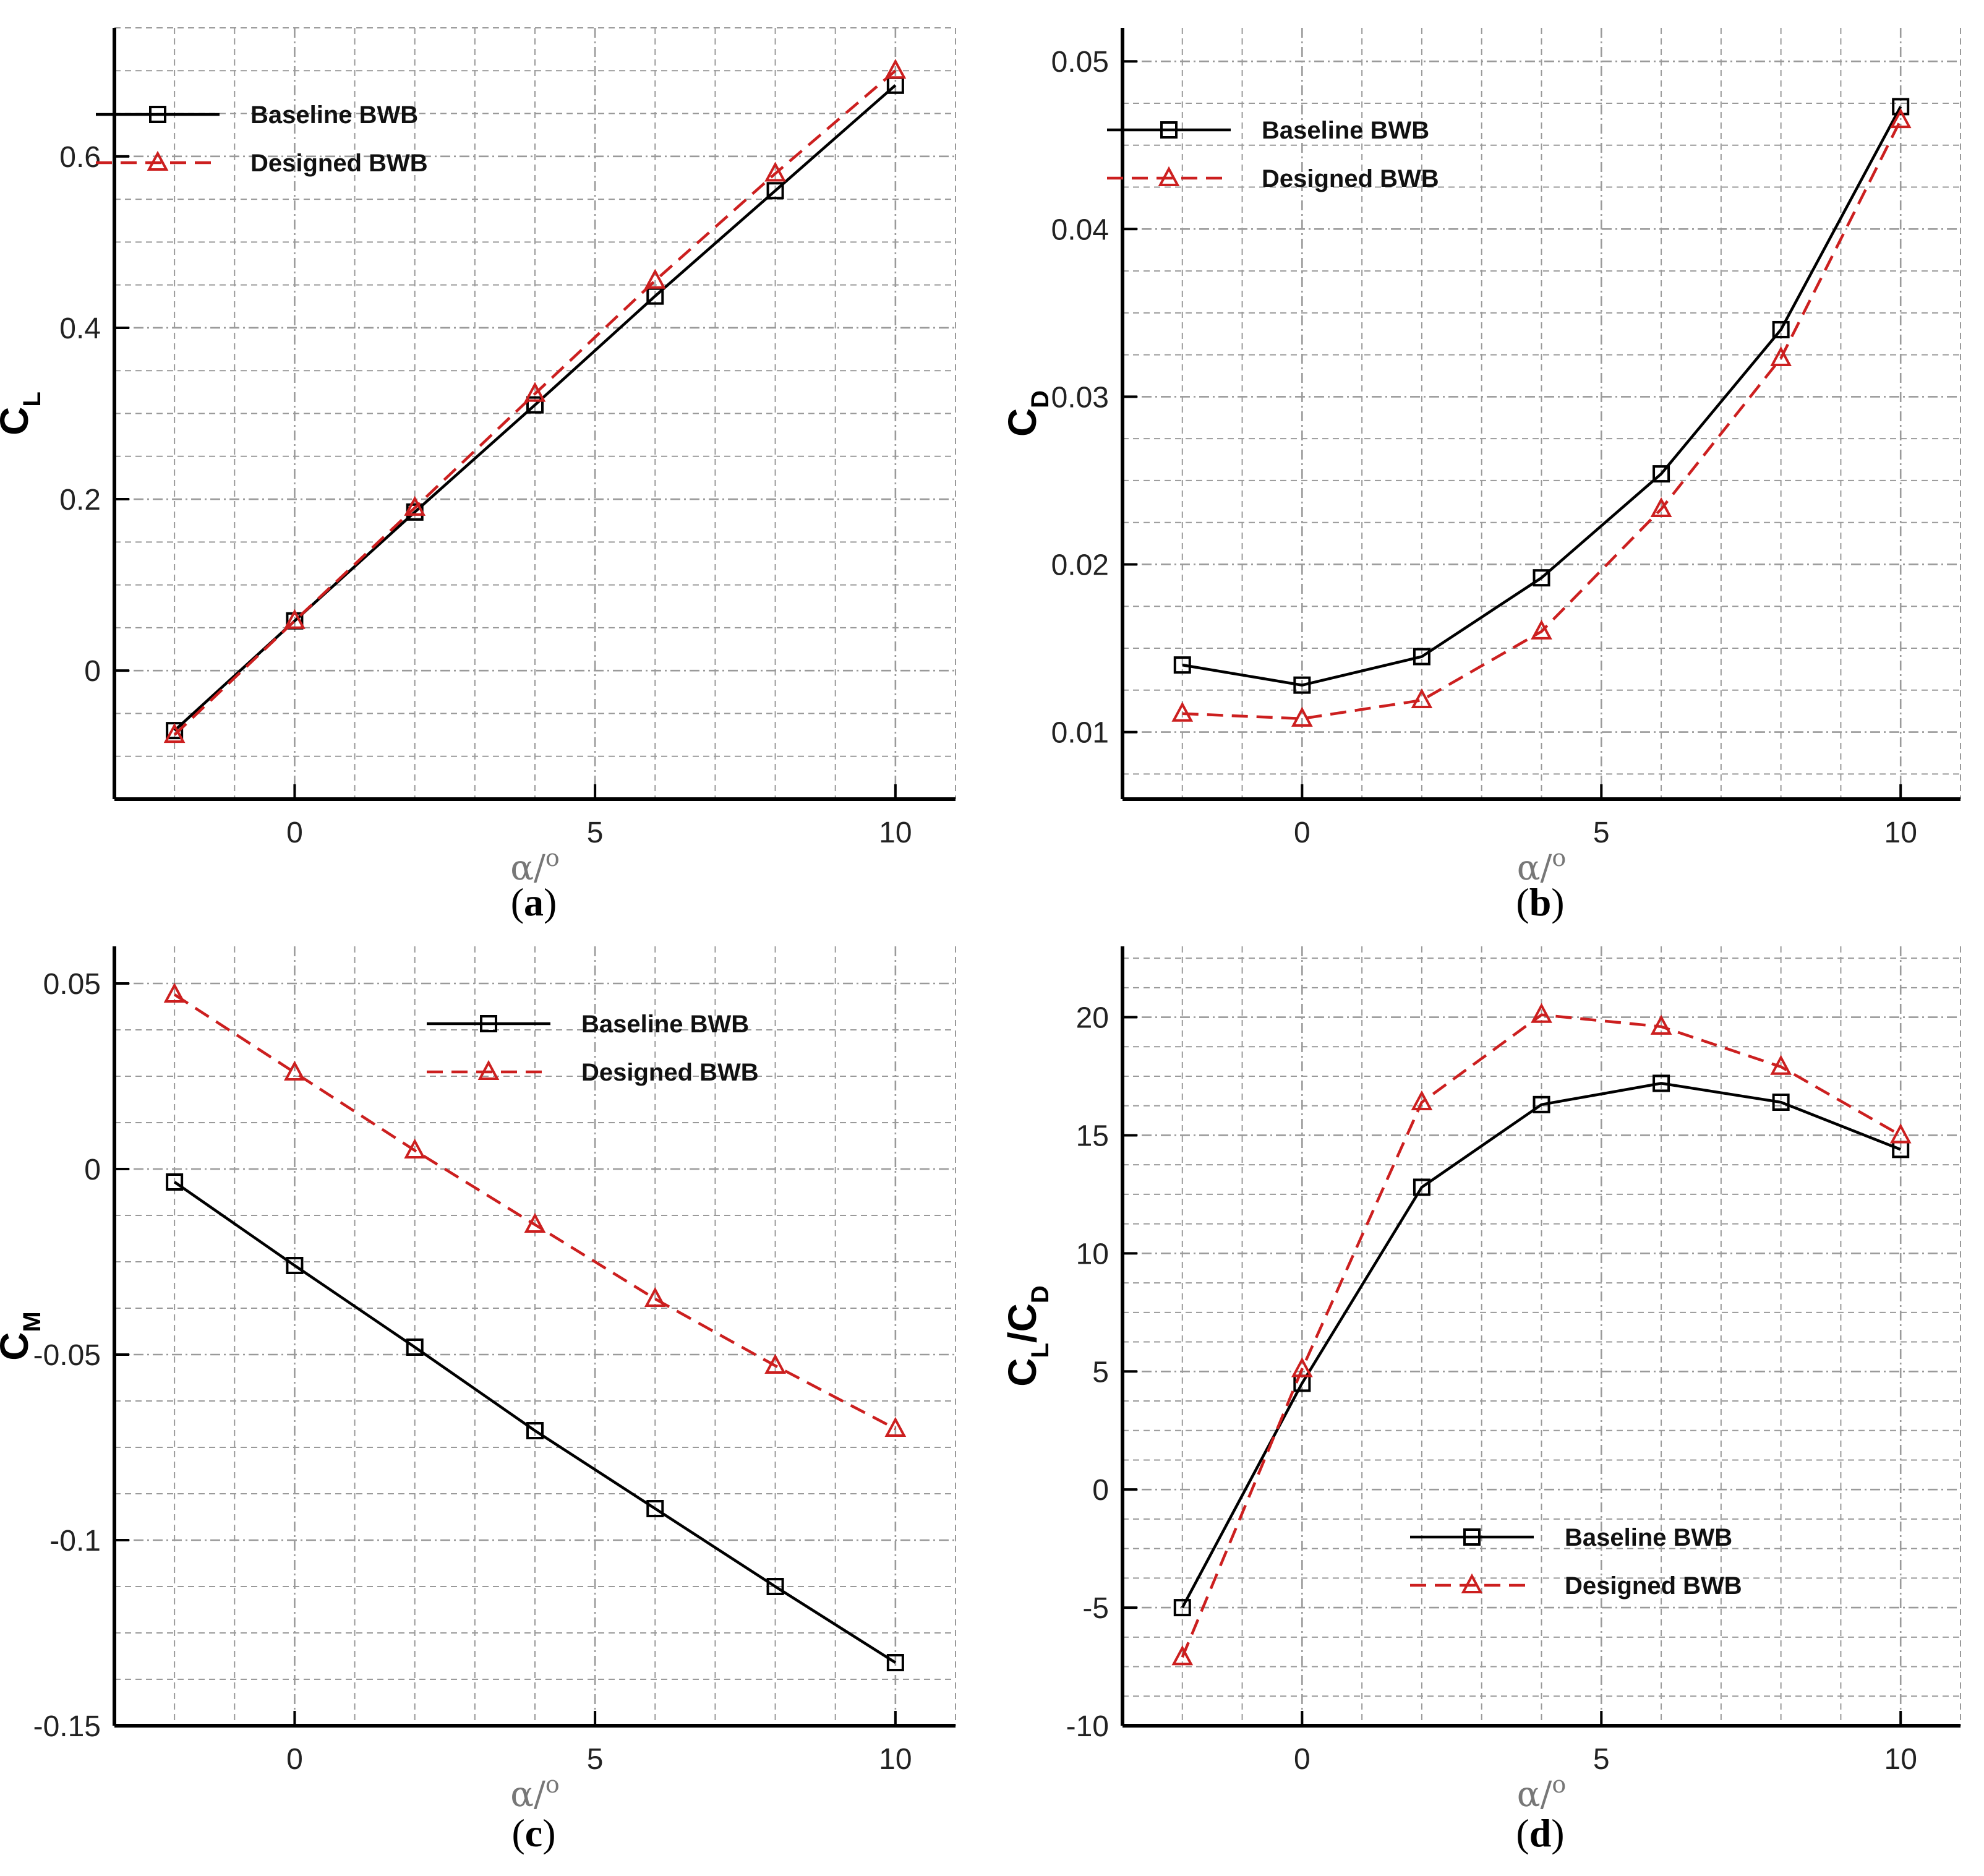  I want to click on y-tick-label: 0.2, so click(80, 500).